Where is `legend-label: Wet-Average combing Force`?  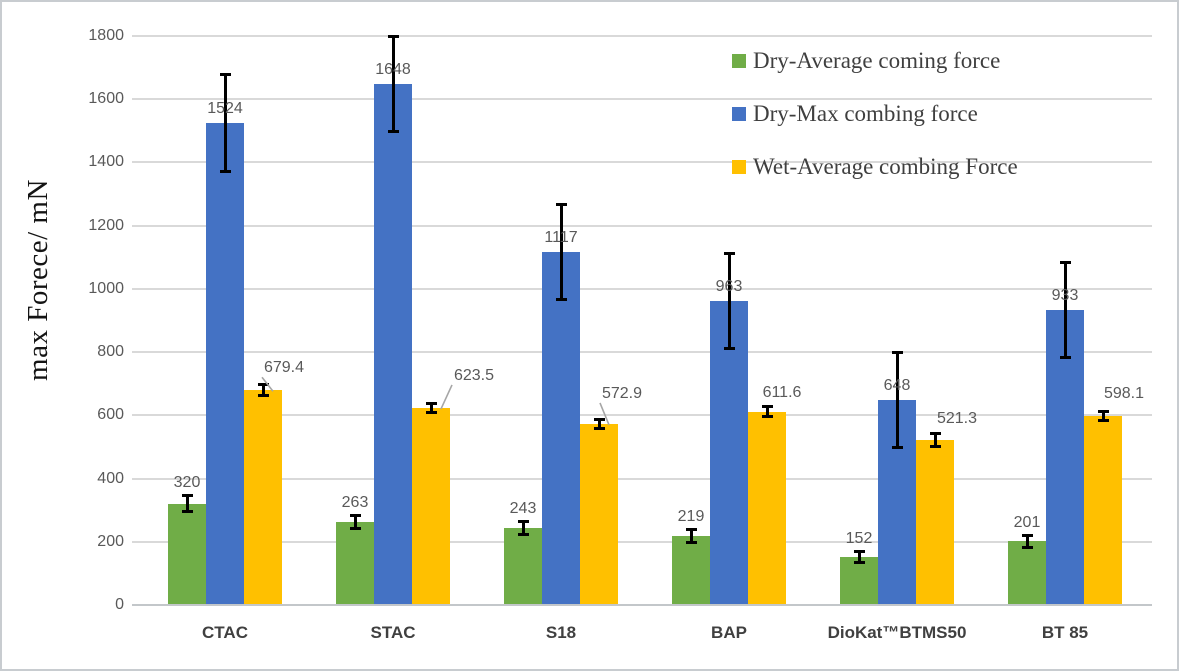
legend-label: Wet-Average combing Force is located at coordinates (885, 166).